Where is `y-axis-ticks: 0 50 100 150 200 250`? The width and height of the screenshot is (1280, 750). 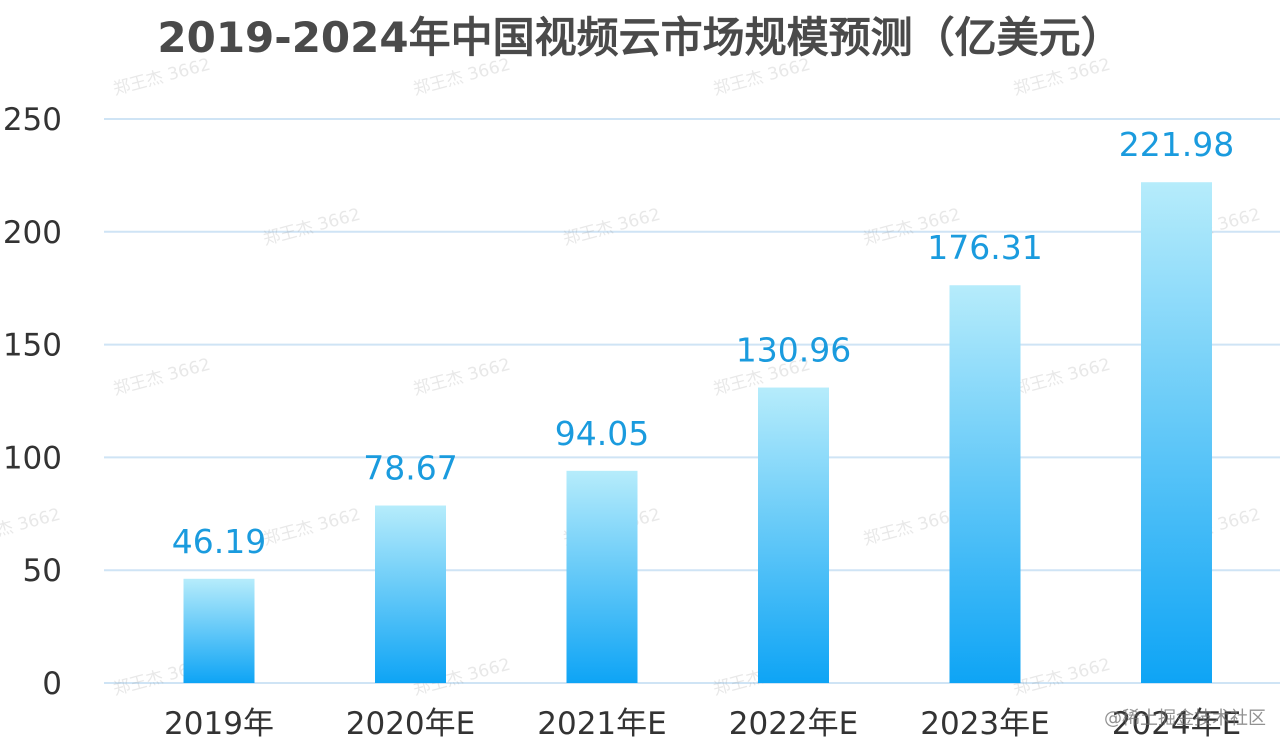 y-axis-ticks: 0 50 100 150 200 250 is located at coordinates (32, 402).